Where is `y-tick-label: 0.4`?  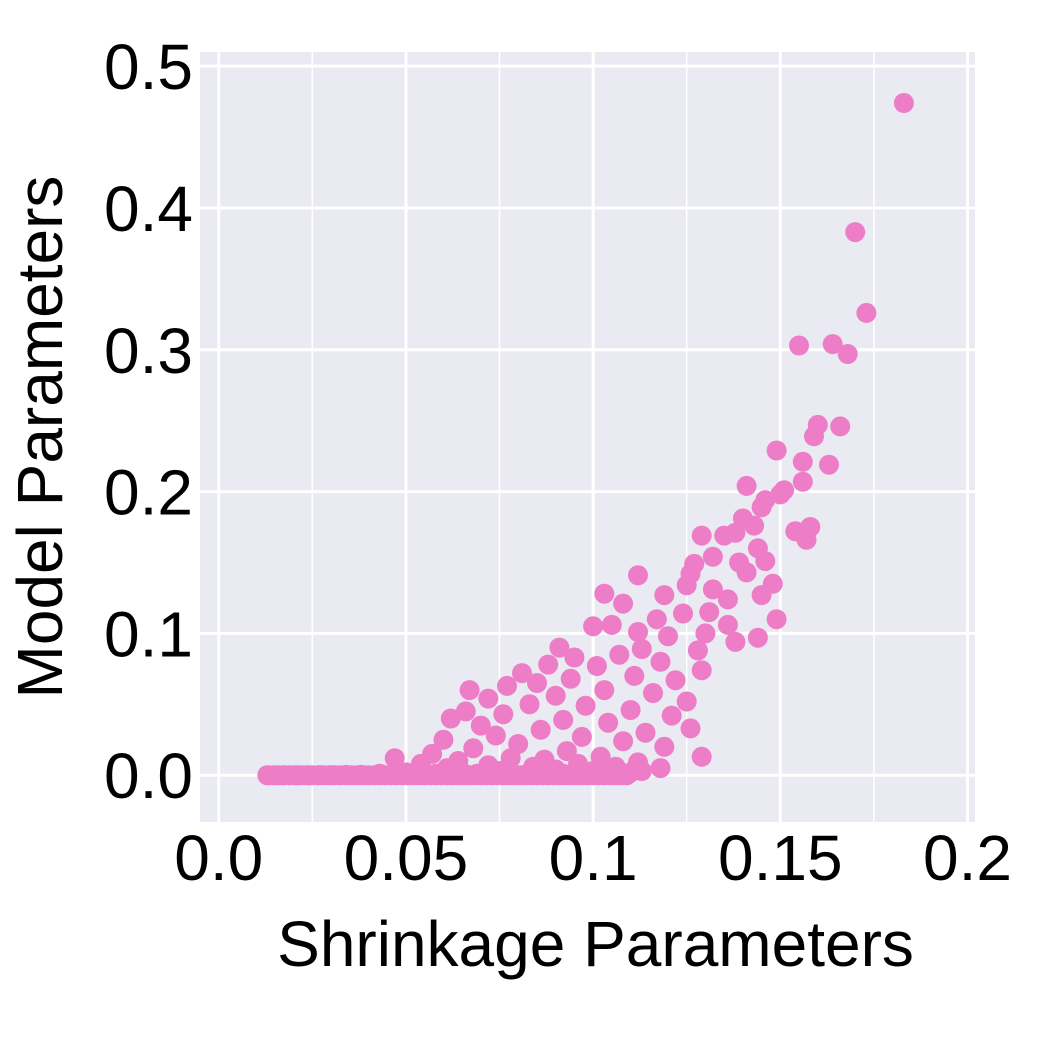 y-tick-label: 0.4 is located at coordinates (148, 209).